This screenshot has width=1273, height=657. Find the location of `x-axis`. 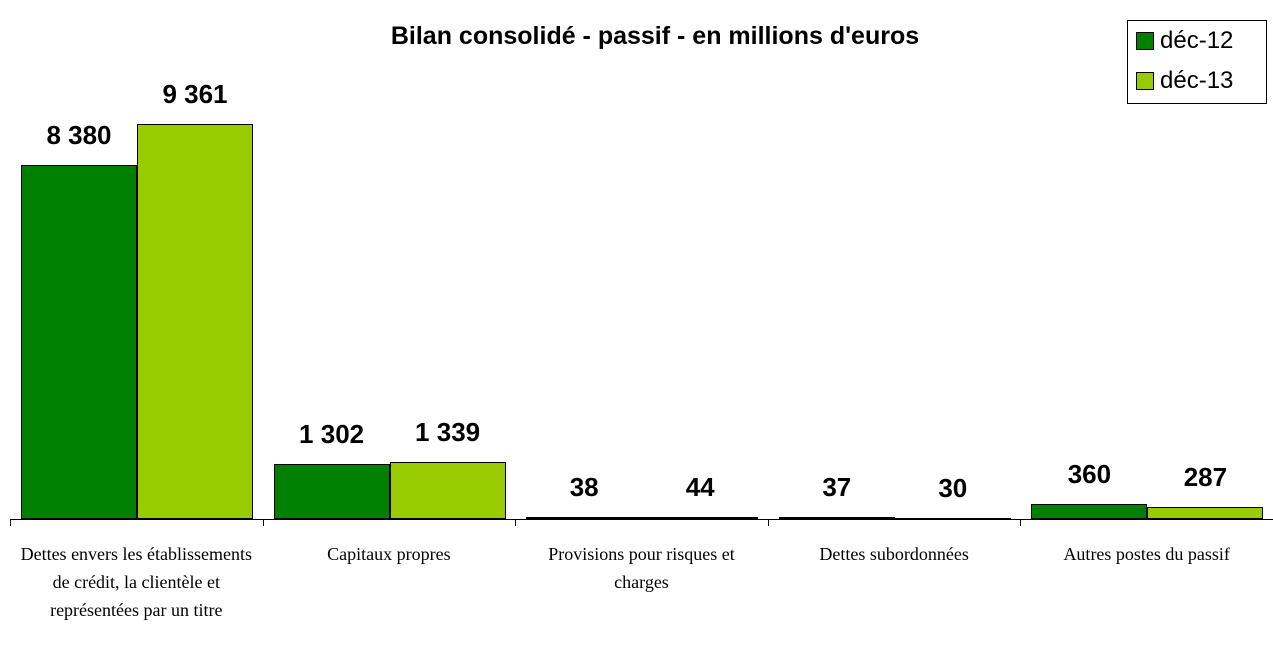

x-axis is located at coordinates (641, 519).